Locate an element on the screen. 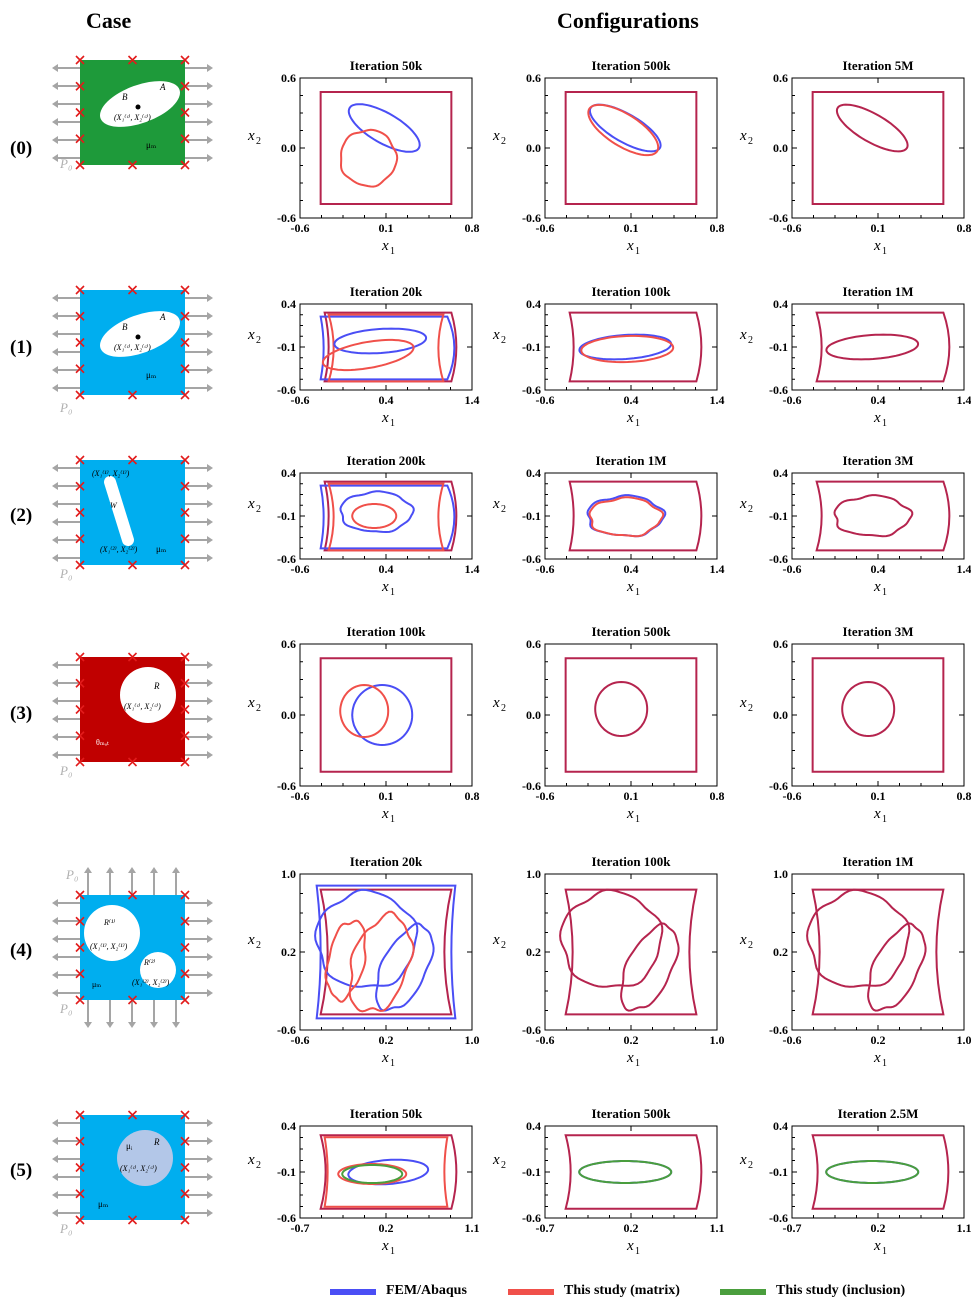 The width and height of the screenshot is (971, 1304). inclusion-boundary-inclusion is located at coordinates (625, 1172).